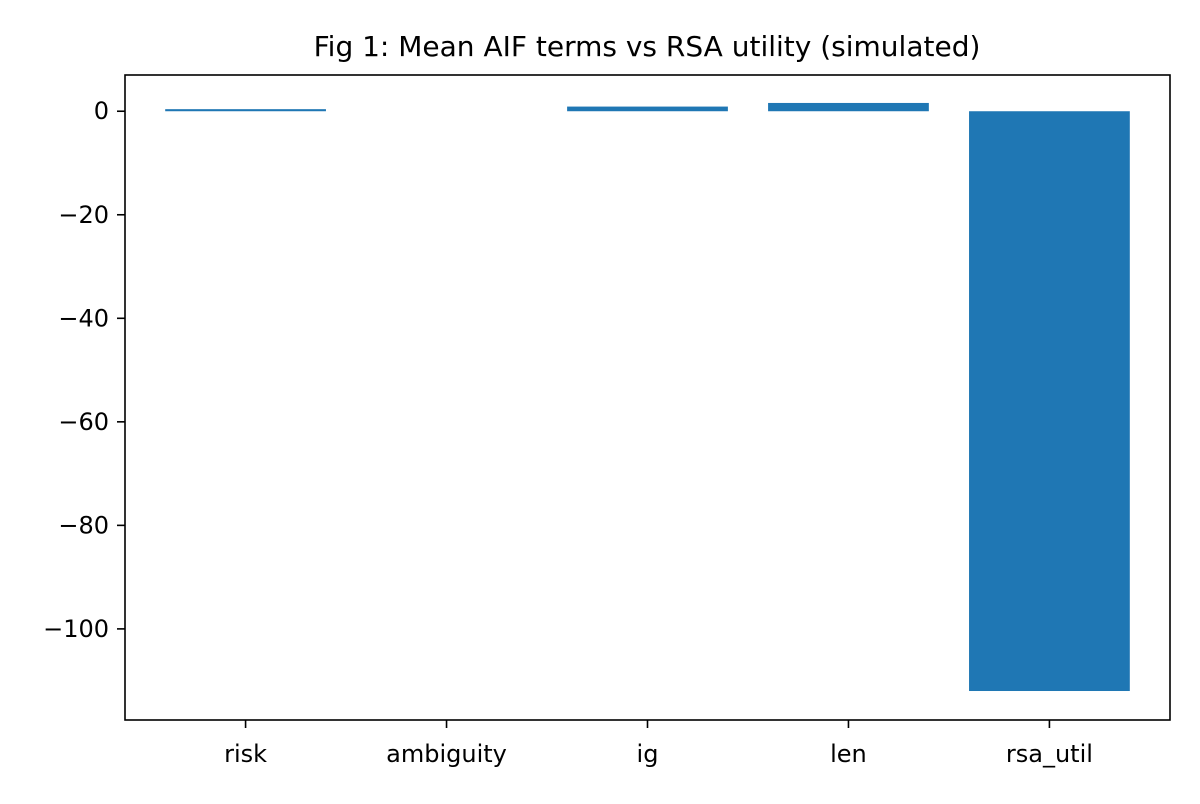  What do you see at coordinates (83, 215) in the screenshot?
I see `y-tick-label: −20` at bounding box center [83, 215].